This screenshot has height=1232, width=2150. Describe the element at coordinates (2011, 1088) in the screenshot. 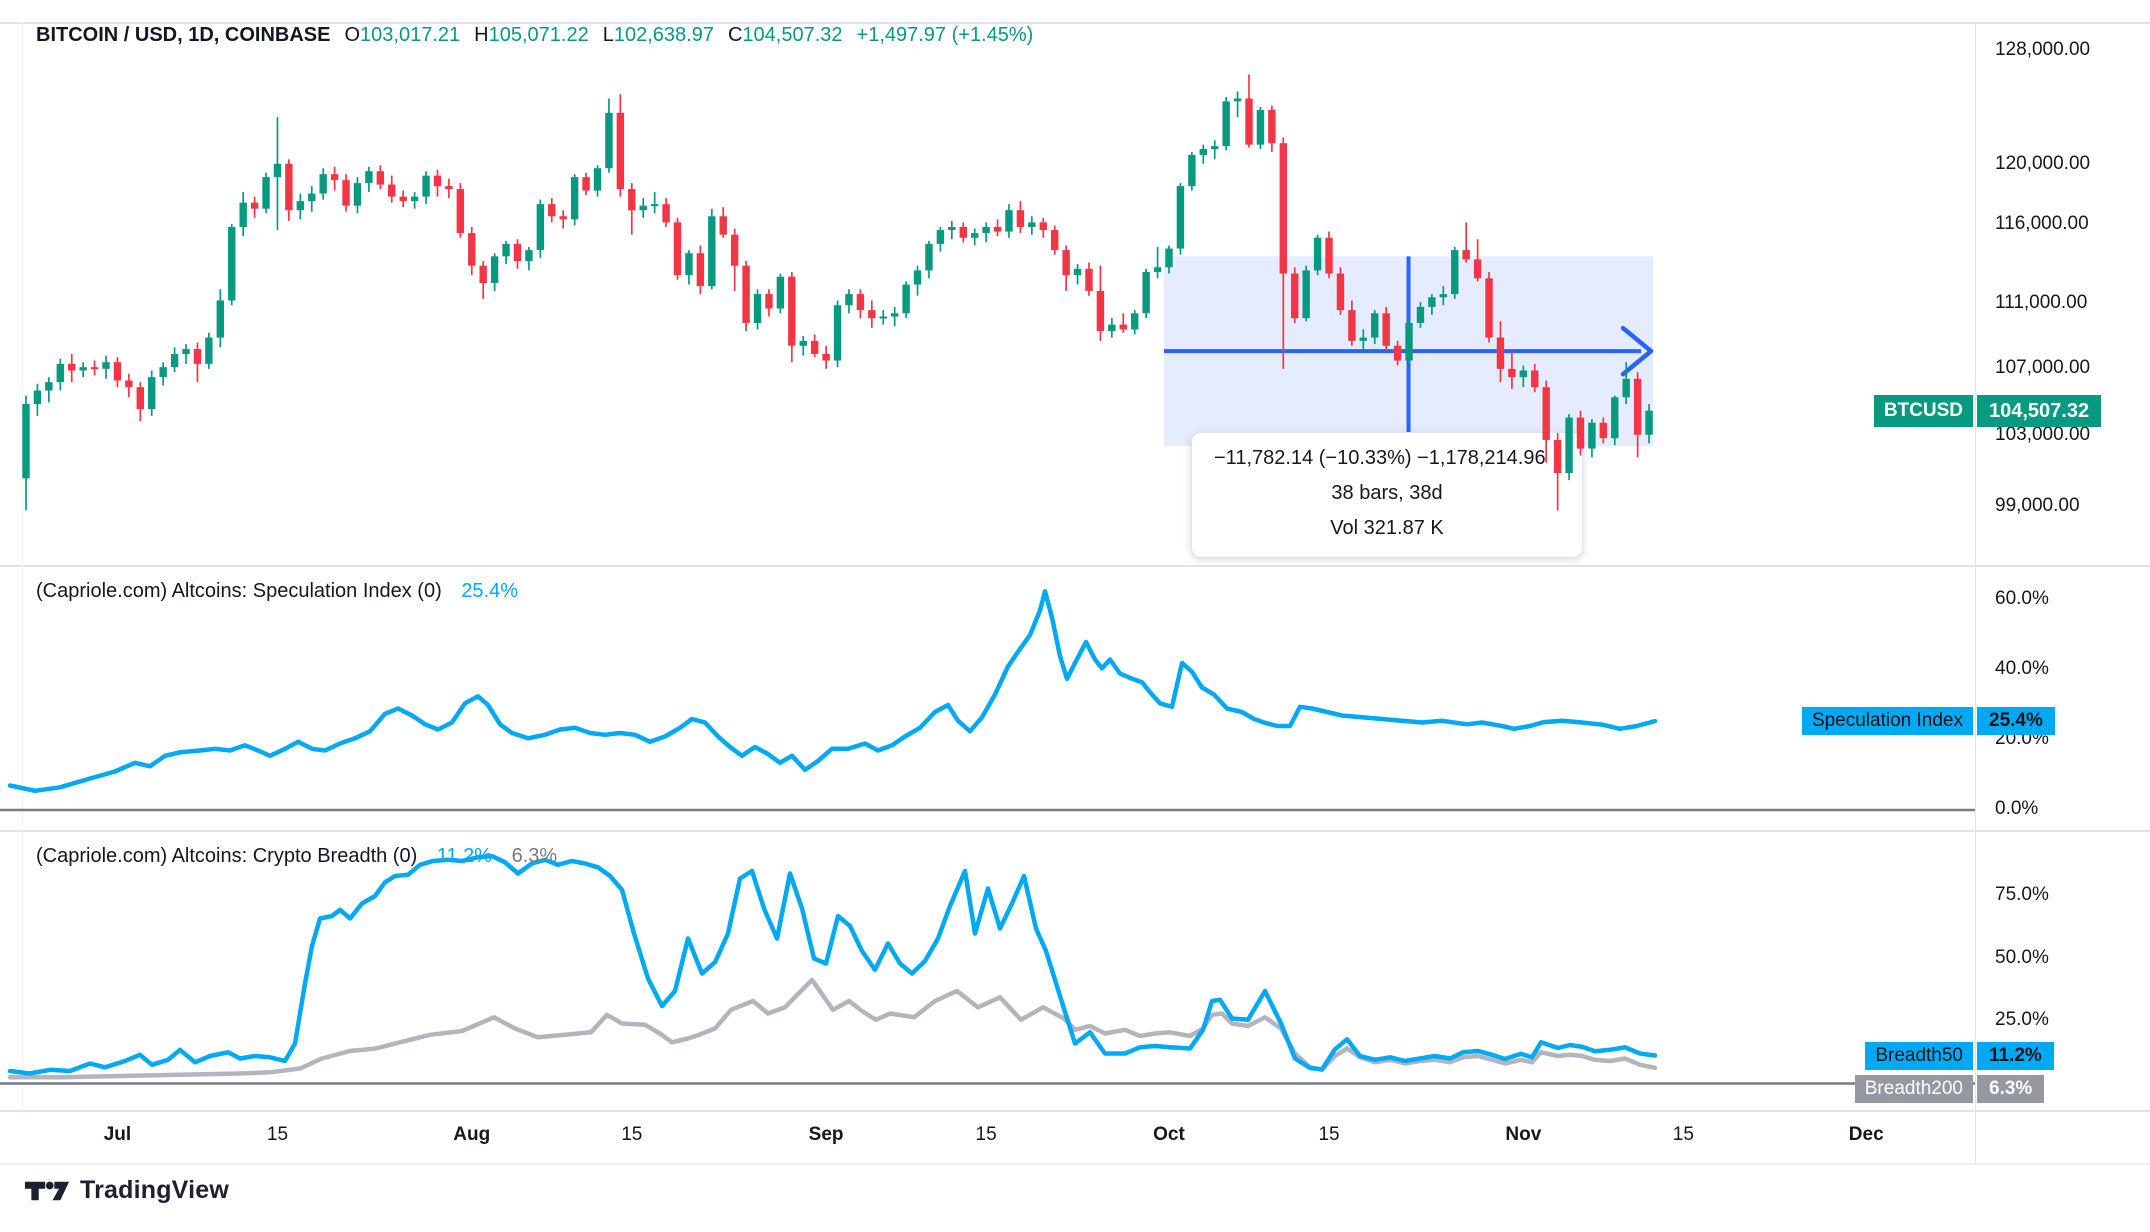

I see `breadth200-flag-value: 6.3%` at that location.